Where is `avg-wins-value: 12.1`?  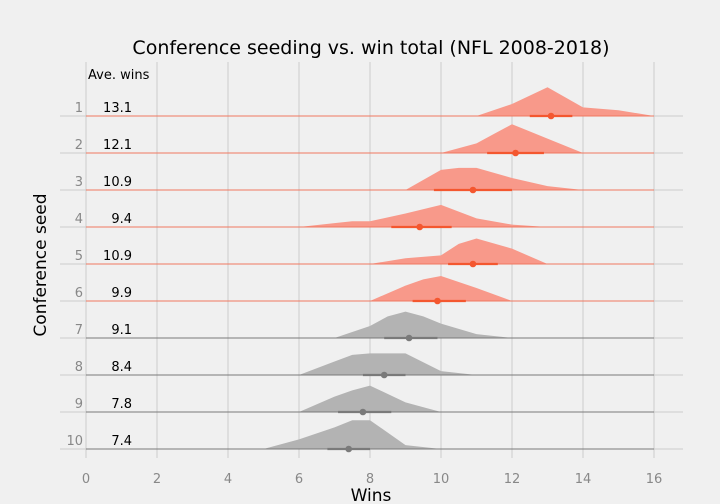 avg-wins-value: 12.1 is located at coordinates (117, 145).